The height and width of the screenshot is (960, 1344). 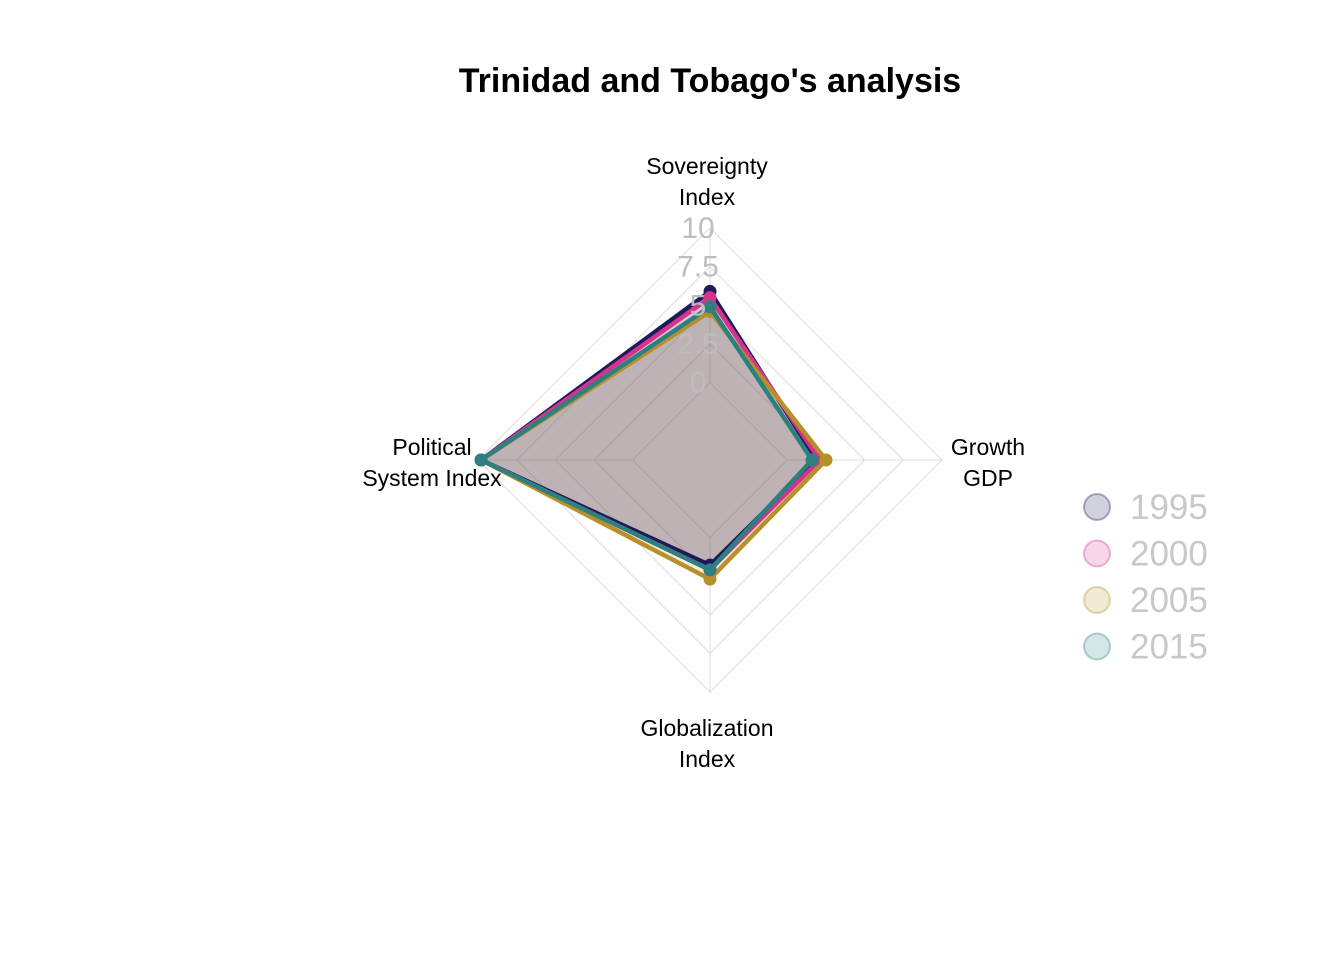 I want to click on radial-tick-labels: 0 2.5 5 7.5 10, so click(x=698, y=306).